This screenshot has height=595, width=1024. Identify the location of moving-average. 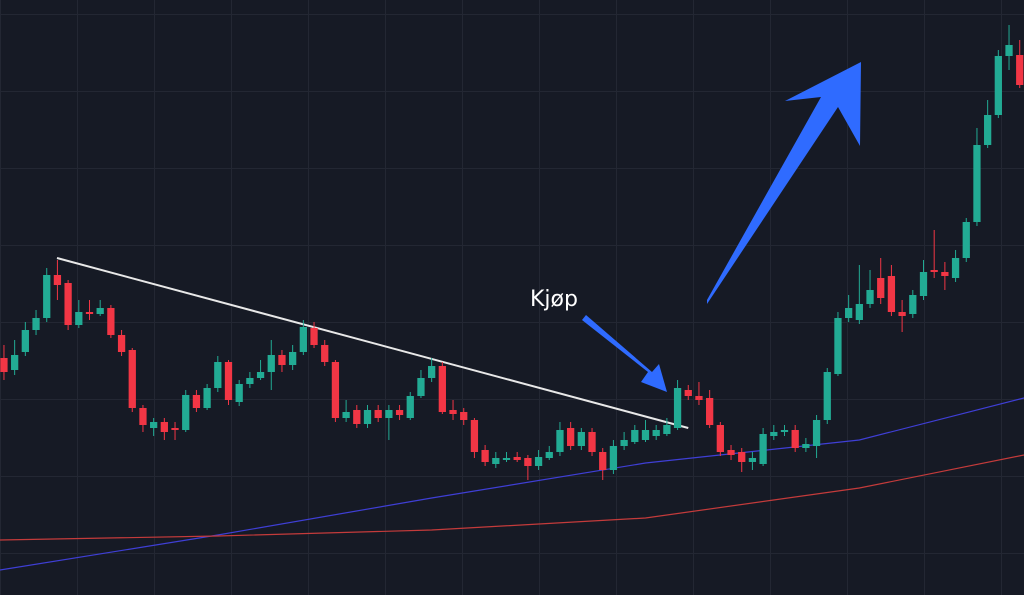
(512, 497).